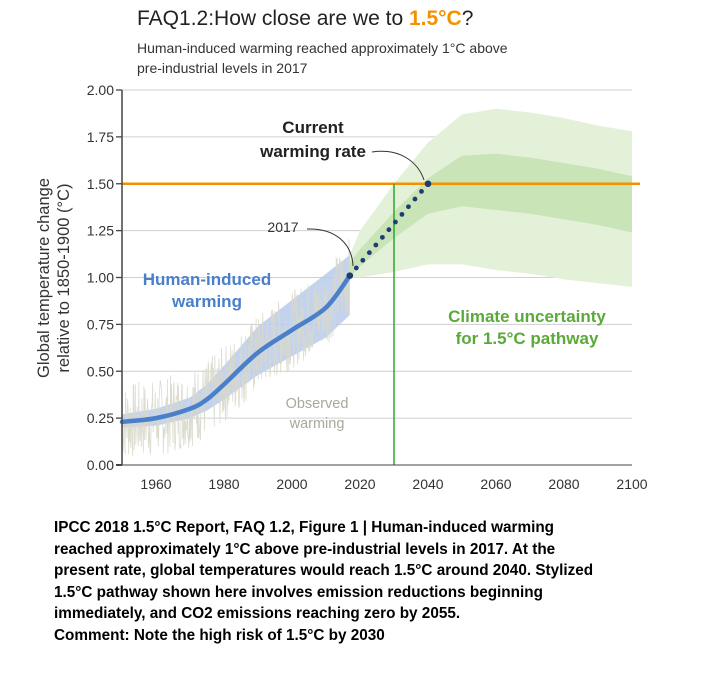  I want to click on annotation-human-line-2: warming, so click(206, 301).